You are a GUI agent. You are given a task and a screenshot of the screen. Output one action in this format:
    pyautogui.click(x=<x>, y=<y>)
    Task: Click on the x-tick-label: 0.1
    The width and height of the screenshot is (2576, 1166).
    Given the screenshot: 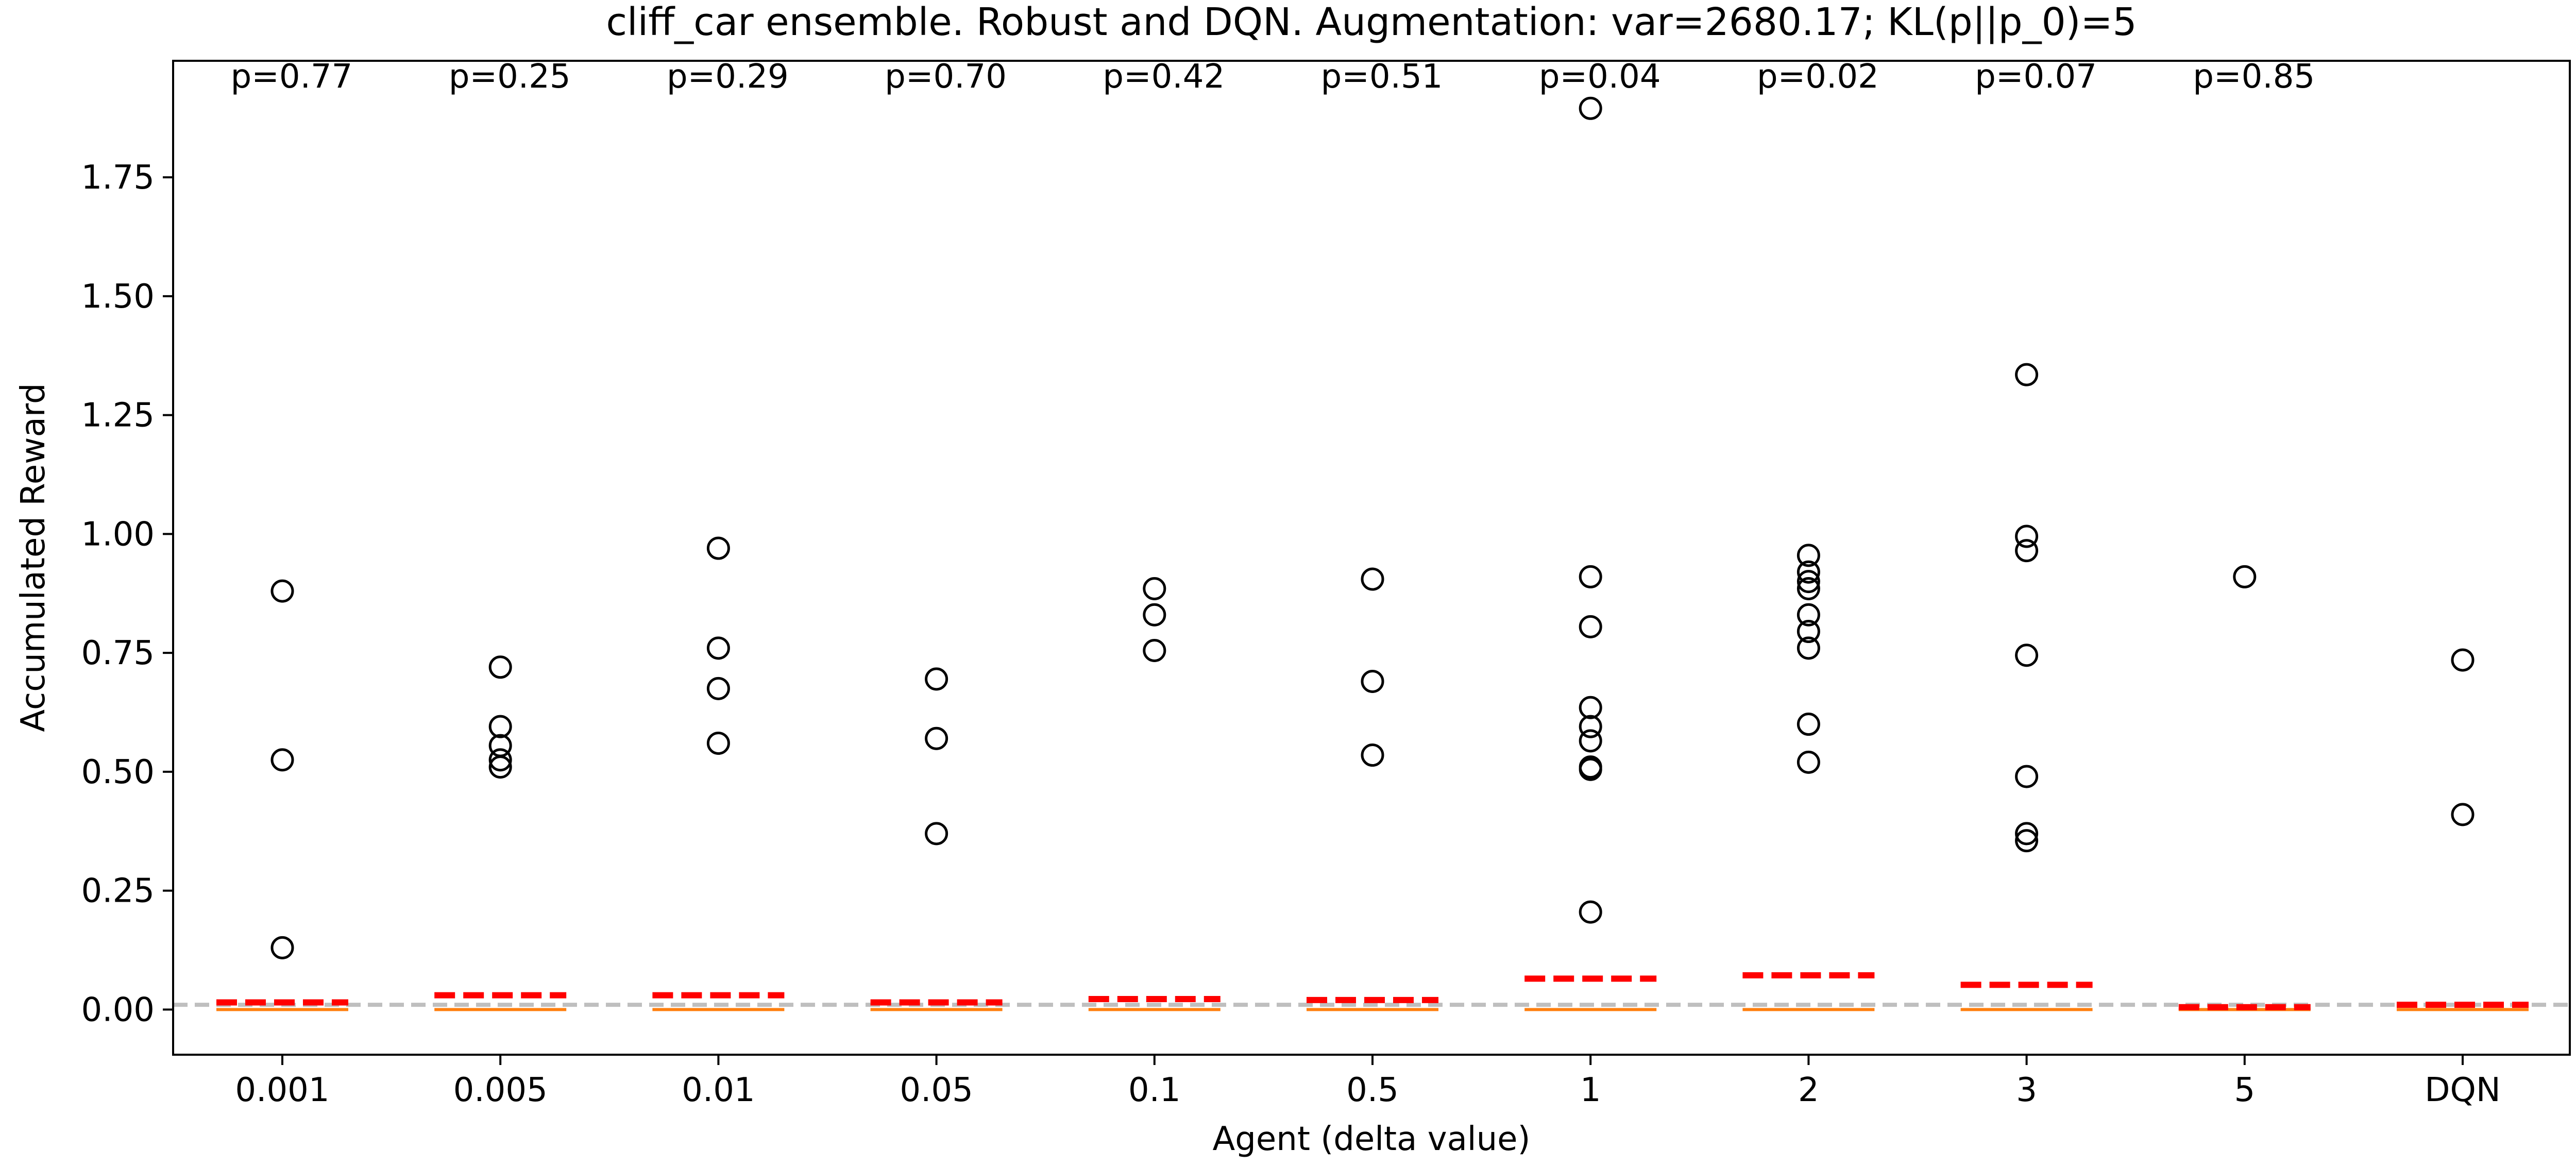 What is the action you would take?
    pyautogui.click(x=1154, y=1090)
    